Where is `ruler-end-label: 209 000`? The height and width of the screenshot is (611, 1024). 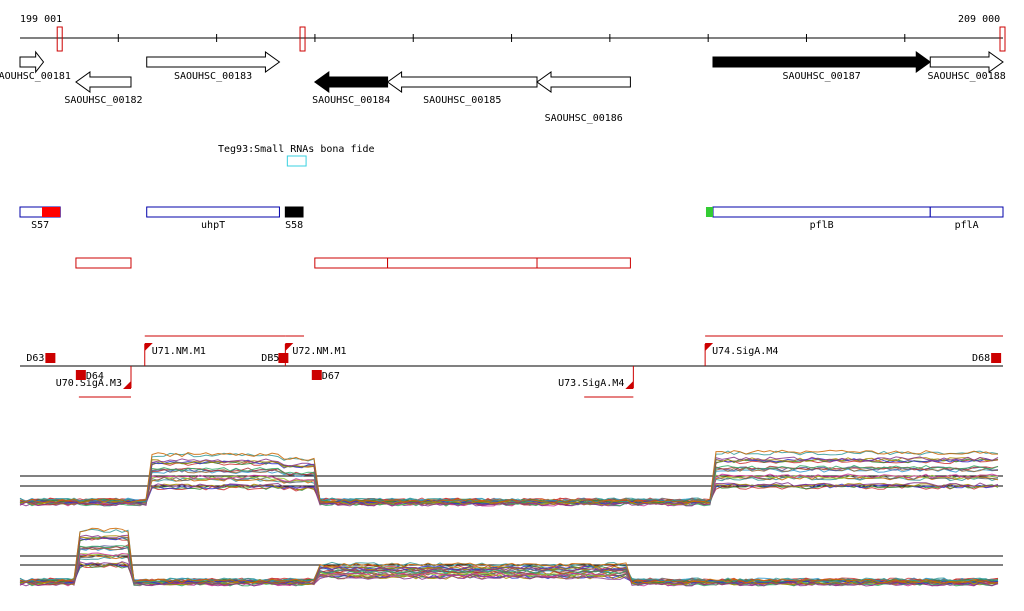
ruler-end-label: 209 000 is located at coordinates (979, 19).